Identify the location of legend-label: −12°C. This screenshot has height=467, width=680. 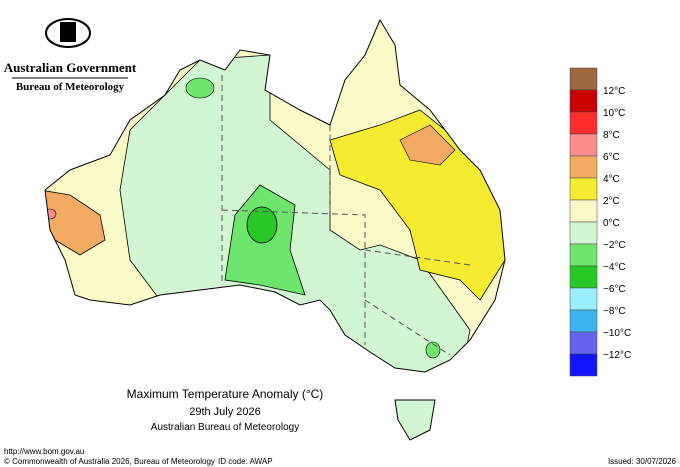
(617, 355).